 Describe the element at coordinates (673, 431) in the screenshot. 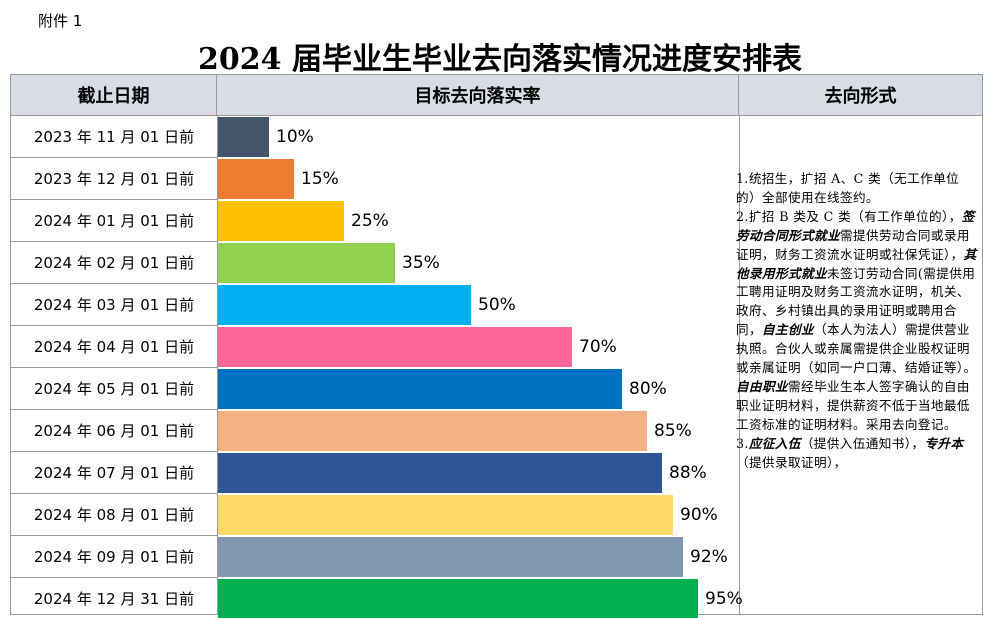

I see `rate-label: 85%` at that location.